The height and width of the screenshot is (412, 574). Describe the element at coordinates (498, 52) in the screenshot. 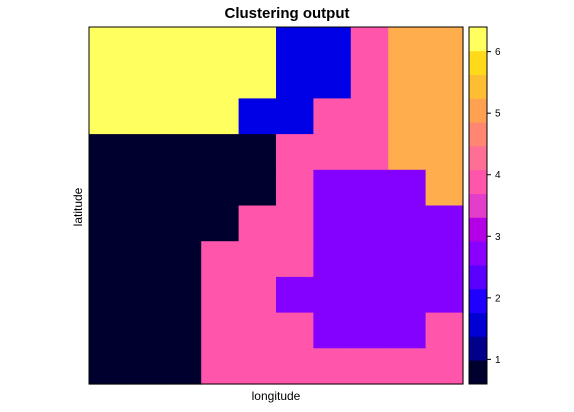

I see `colorbar-tick-label: 6` at that location.